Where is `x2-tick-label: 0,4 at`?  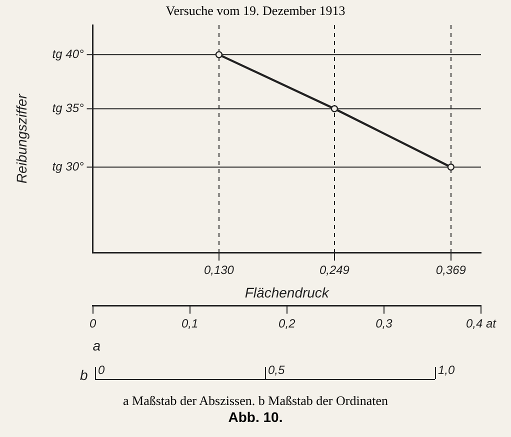
x2-tick-label: 0,4 at is located at coordinates (481, 323).